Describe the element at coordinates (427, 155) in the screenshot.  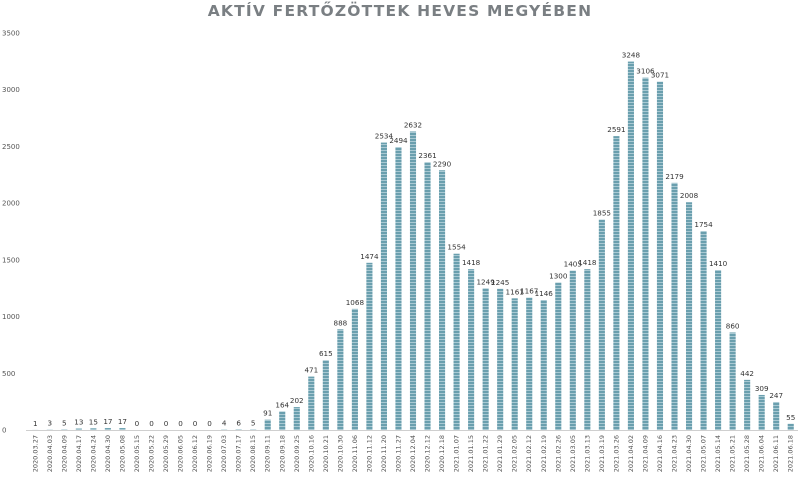
I see `data-label: 2361` at that location.